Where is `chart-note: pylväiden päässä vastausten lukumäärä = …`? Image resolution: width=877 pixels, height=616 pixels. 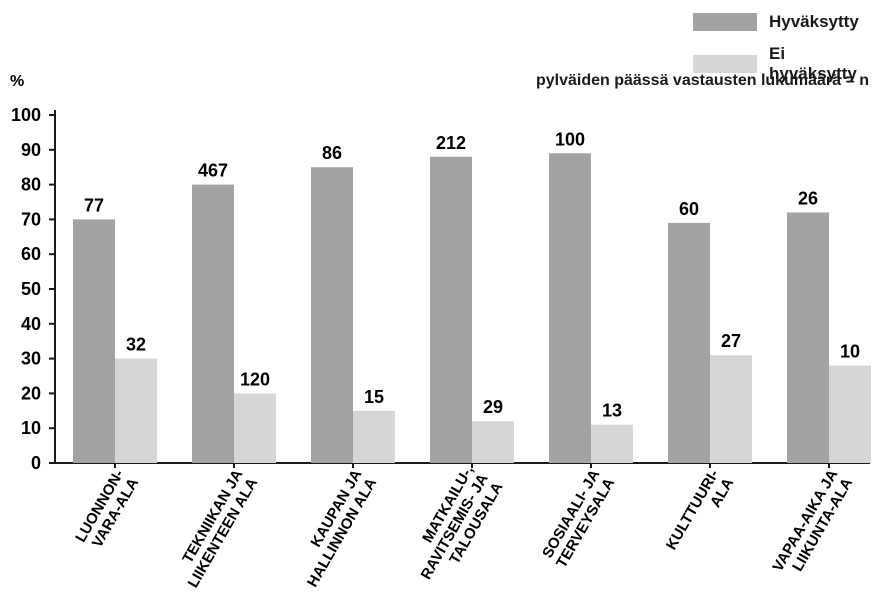
chart-note: pylväiden päässä vastausten lukumäärä = … is located at coordinates (702, 80).